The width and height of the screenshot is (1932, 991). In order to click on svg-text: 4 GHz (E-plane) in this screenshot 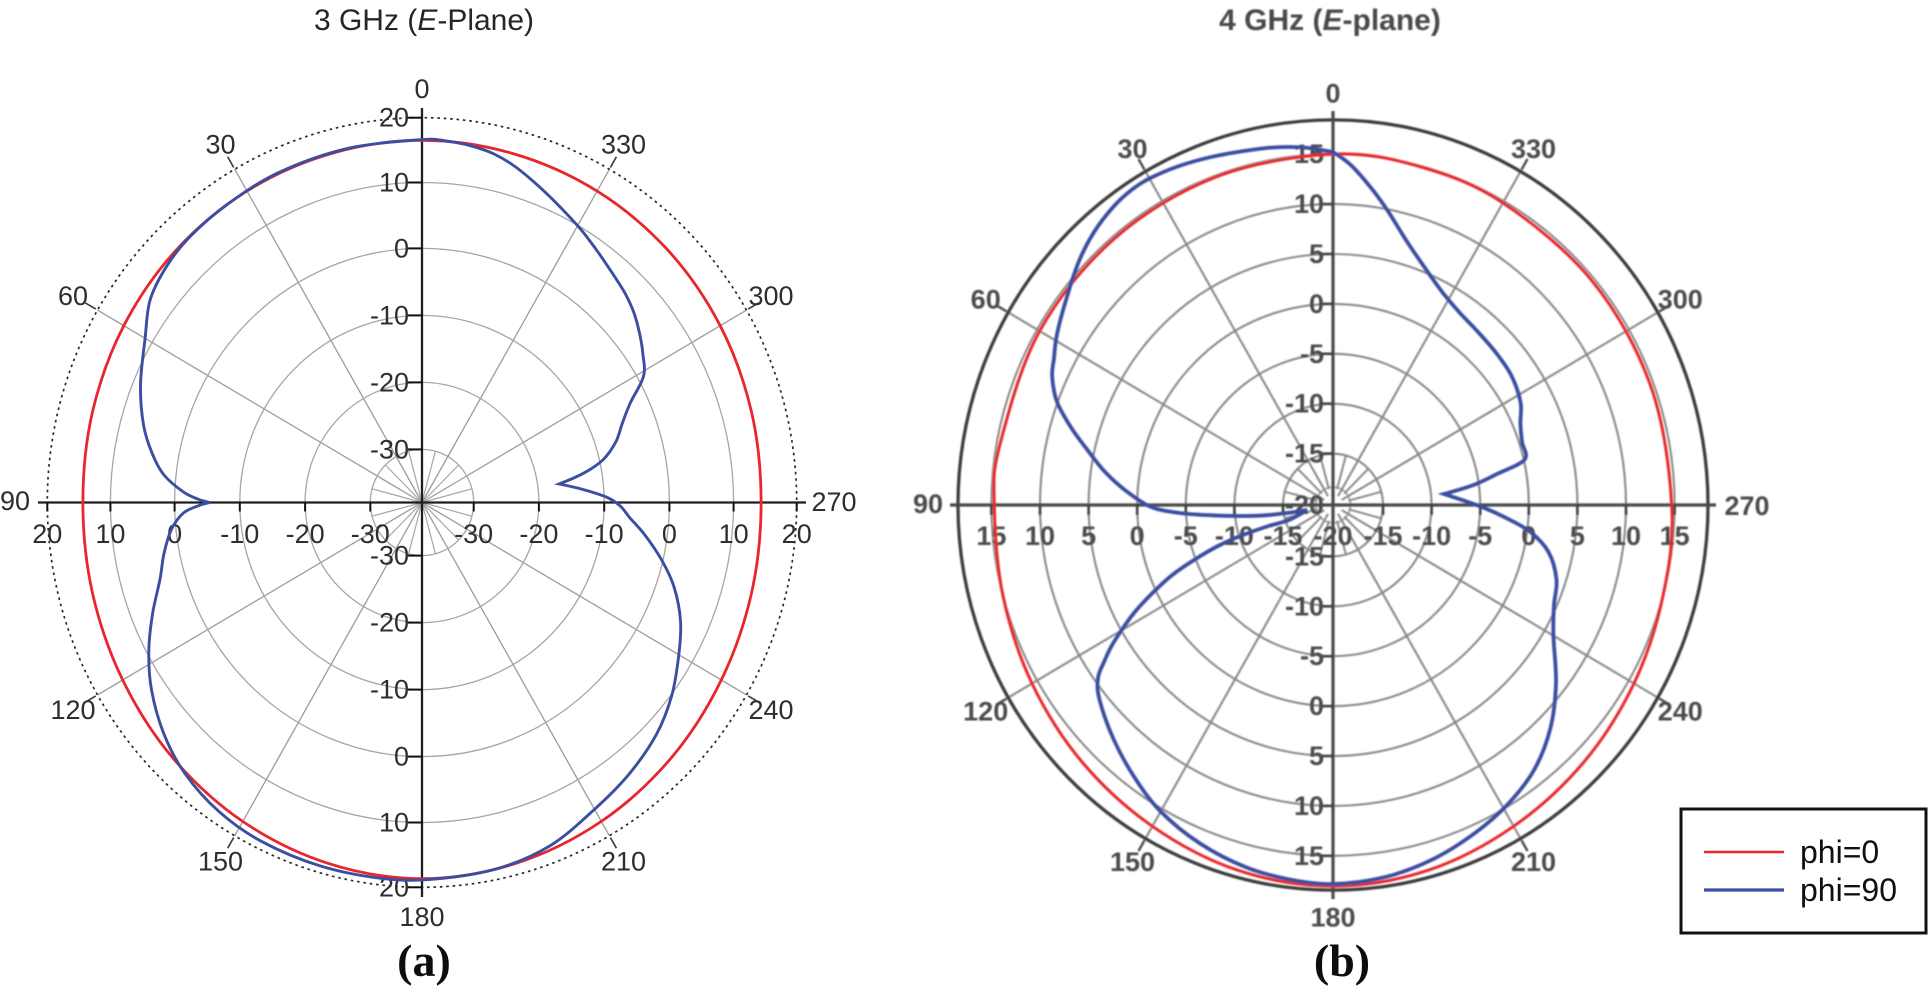, I will do `click(1330, 20)`.